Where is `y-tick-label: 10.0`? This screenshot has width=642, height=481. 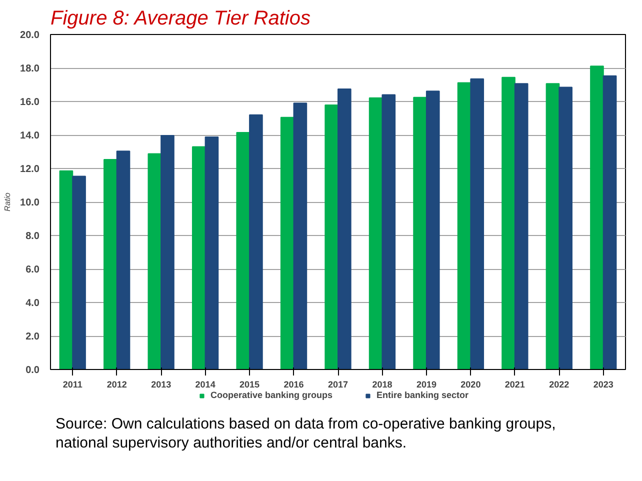
y-tick-label: 10.0 is located at coordinates (30, 203).